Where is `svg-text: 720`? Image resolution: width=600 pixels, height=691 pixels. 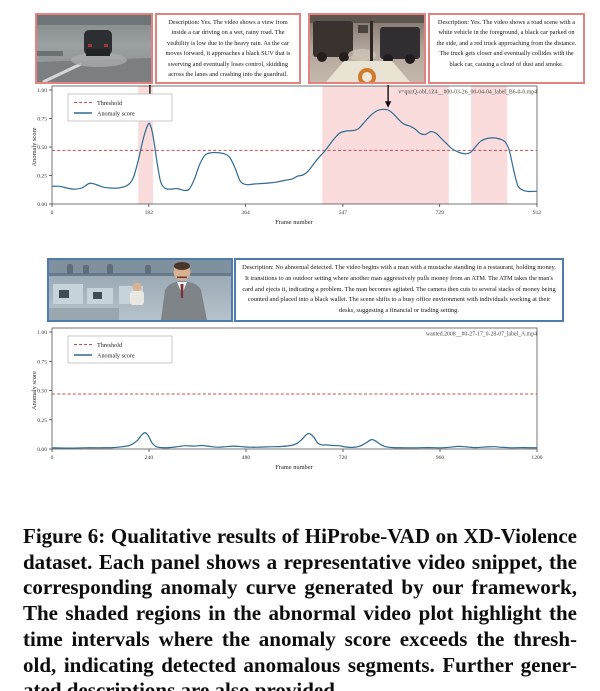
svg-text: 720 is located at coordinates (343, 458).